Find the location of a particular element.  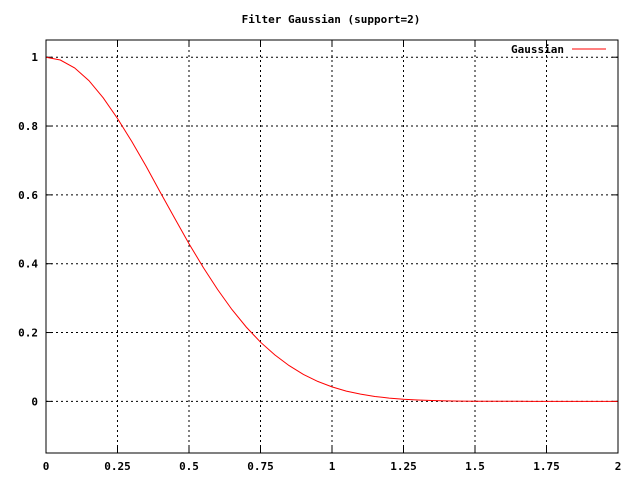

x-tick-label: 1.25 is located at coordinates (403, 466).